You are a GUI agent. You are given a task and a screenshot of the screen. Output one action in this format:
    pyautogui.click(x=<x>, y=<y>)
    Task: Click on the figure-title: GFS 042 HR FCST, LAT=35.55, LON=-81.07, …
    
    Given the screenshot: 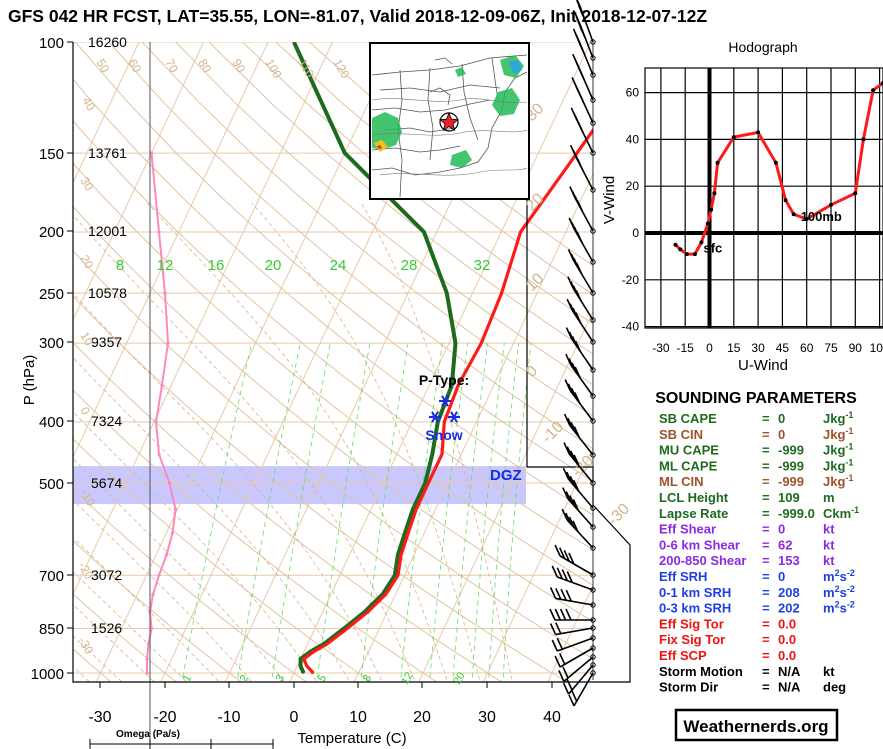 What is the action you would take?
    pyautogui.click(x=357, y=16)
    